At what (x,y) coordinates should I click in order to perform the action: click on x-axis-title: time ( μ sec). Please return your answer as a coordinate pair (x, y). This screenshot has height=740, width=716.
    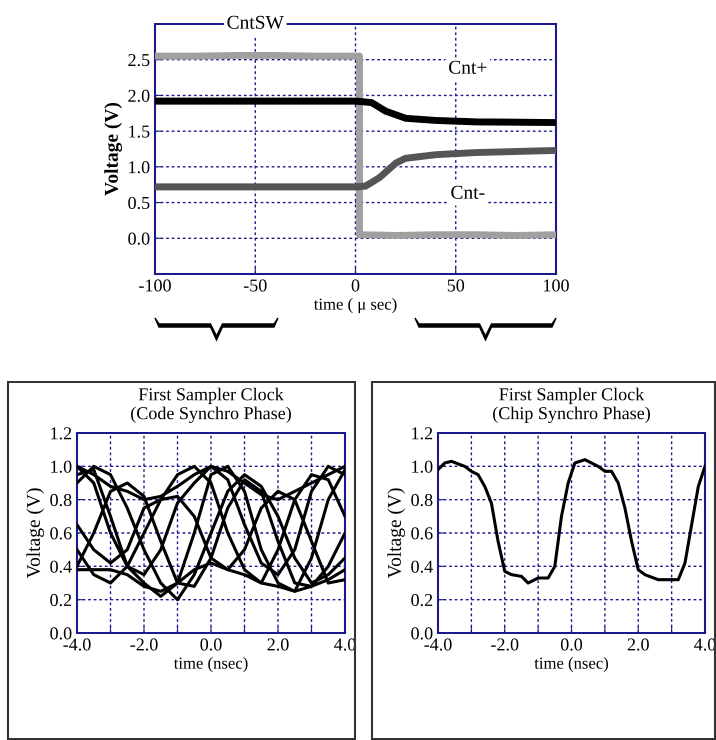
    Looking at the image, I should click on (355, 306).